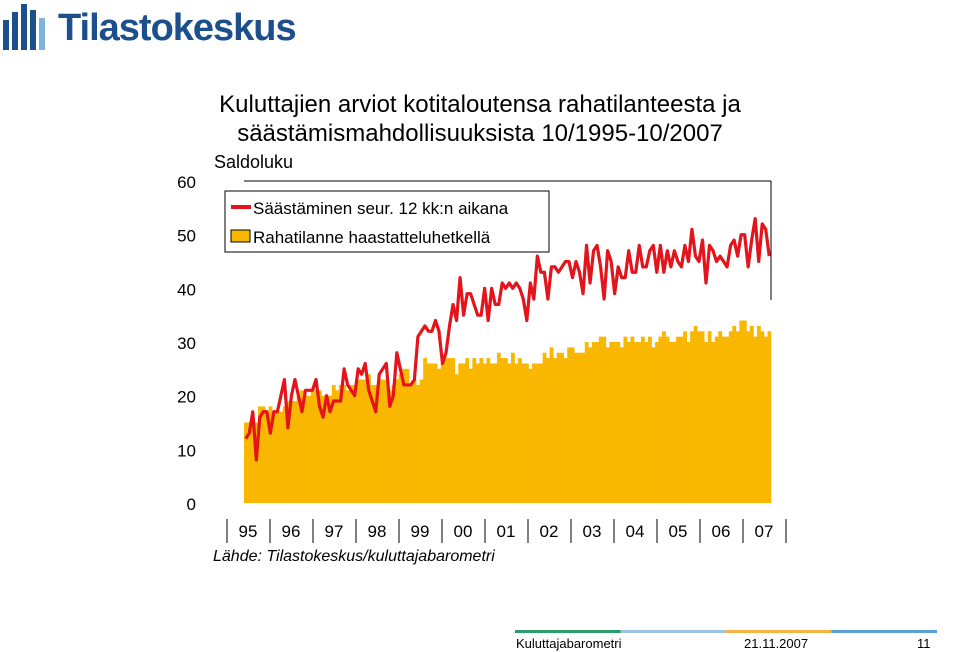 This screenshot has width=960, height=652. I want to click on logo-text: Tilastokeskus, so click(177, 28).